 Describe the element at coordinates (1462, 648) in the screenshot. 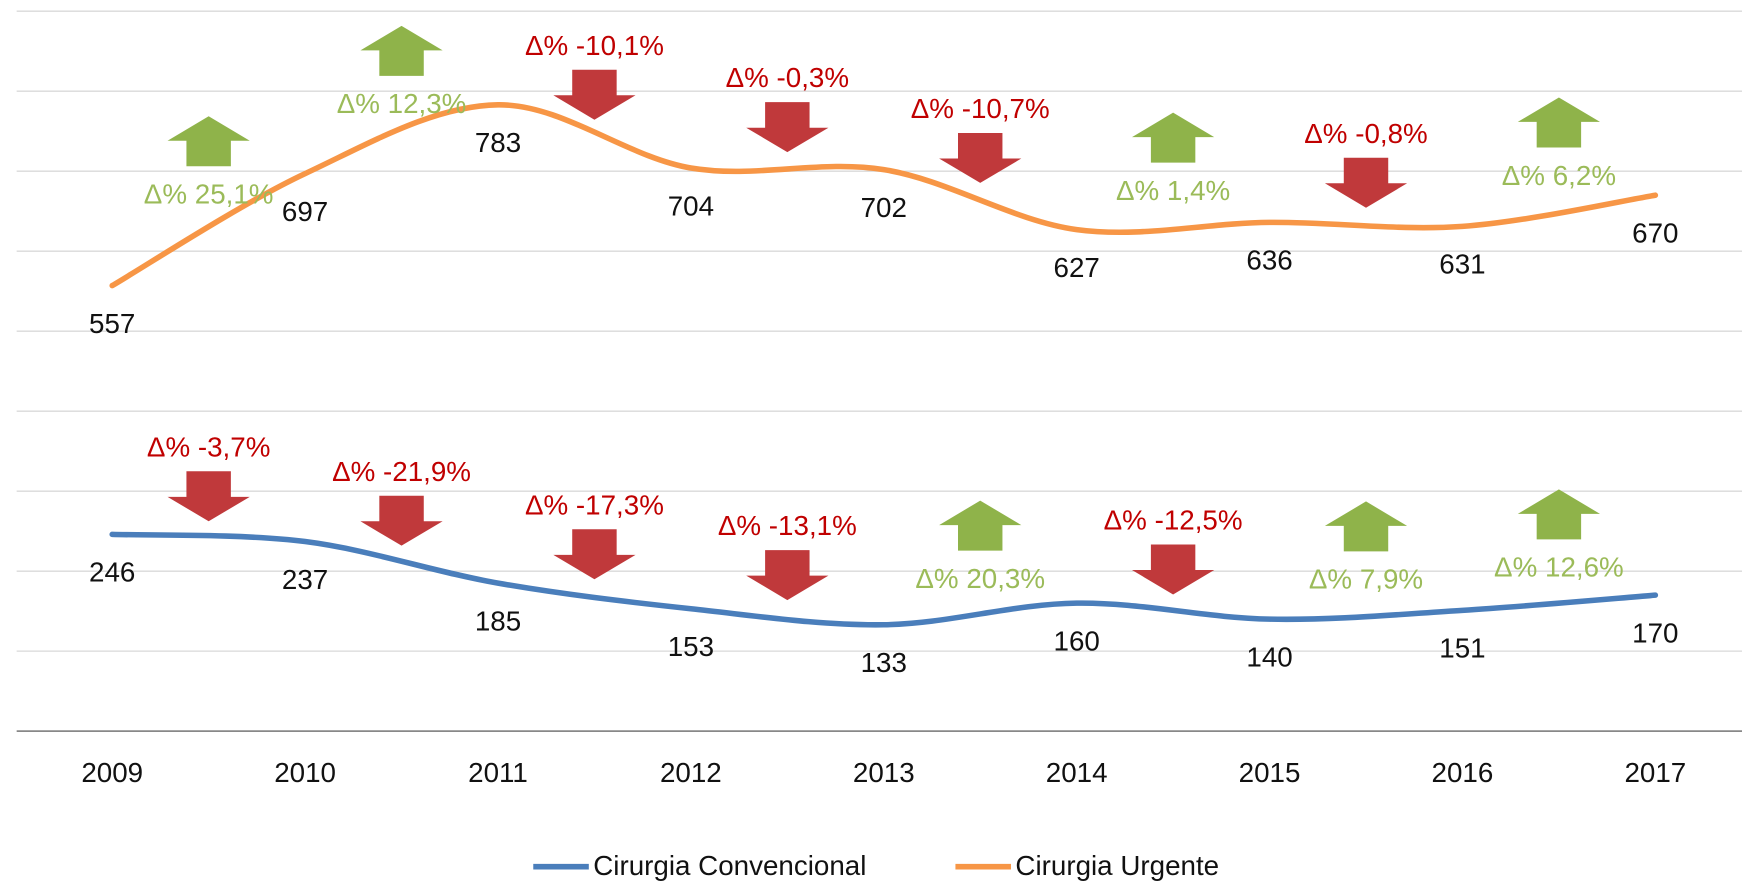

I see `data-label: 151` at that location.